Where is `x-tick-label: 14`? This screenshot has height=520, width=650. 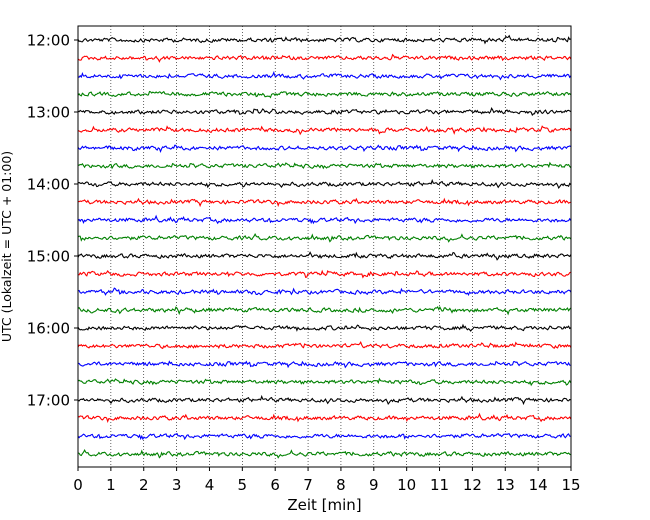
x-tick-label: 14 is located at coordinates (538, 485).